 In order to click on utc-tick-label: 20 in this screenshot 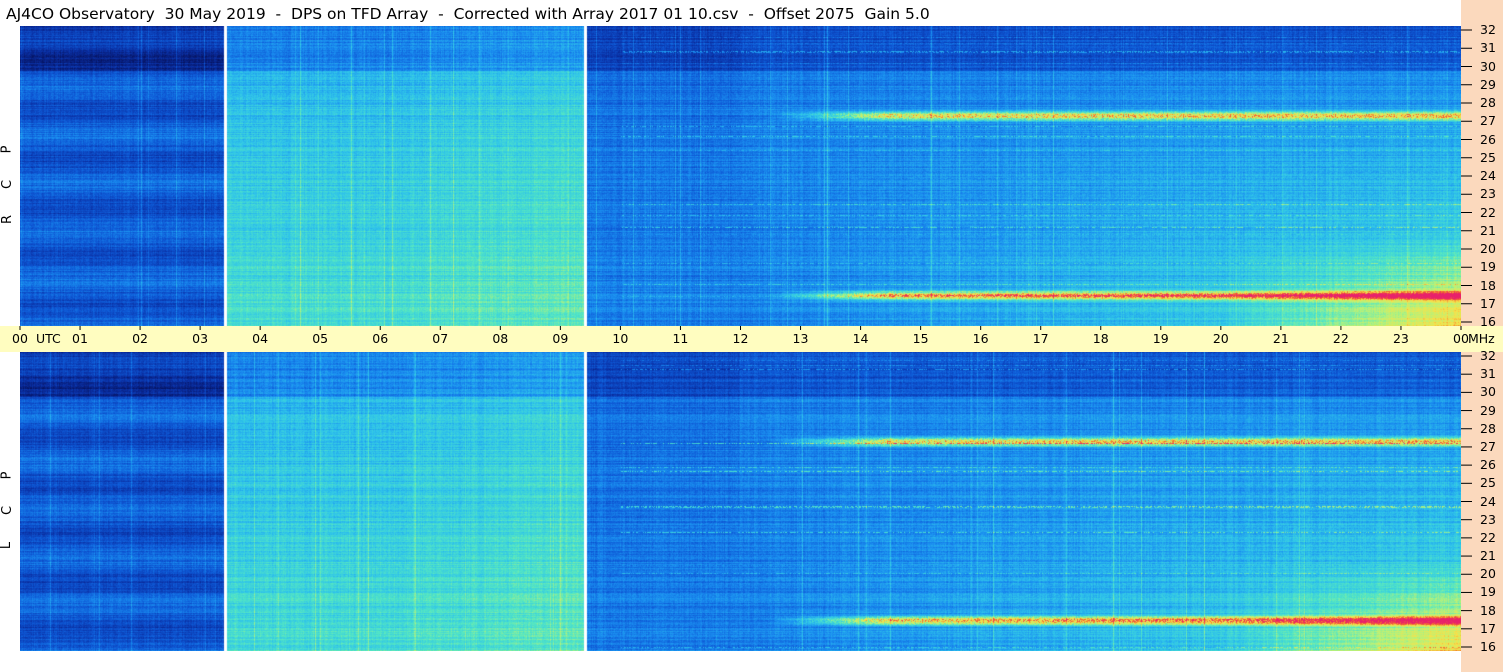, I will do `click(1220, 338)`.